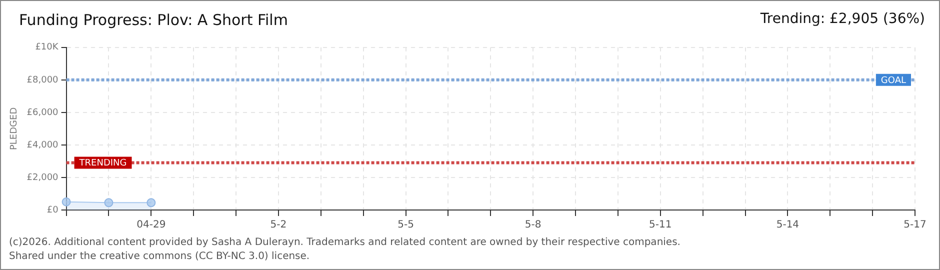 Image resolution: width=940 pixels, height=270 pixels. Describe the element at coordinates (42, 113) in the screenshot. I see `y-tick-label: £6,000` at that location.